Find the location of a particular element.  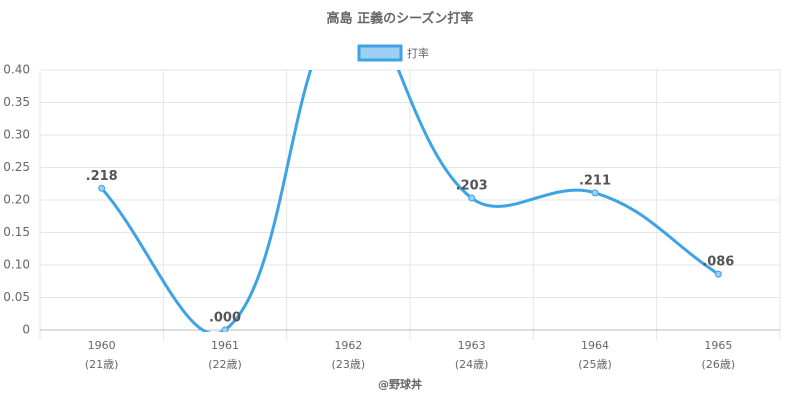

x-sub-label: (24歳) is located at coordinates (472, 364).